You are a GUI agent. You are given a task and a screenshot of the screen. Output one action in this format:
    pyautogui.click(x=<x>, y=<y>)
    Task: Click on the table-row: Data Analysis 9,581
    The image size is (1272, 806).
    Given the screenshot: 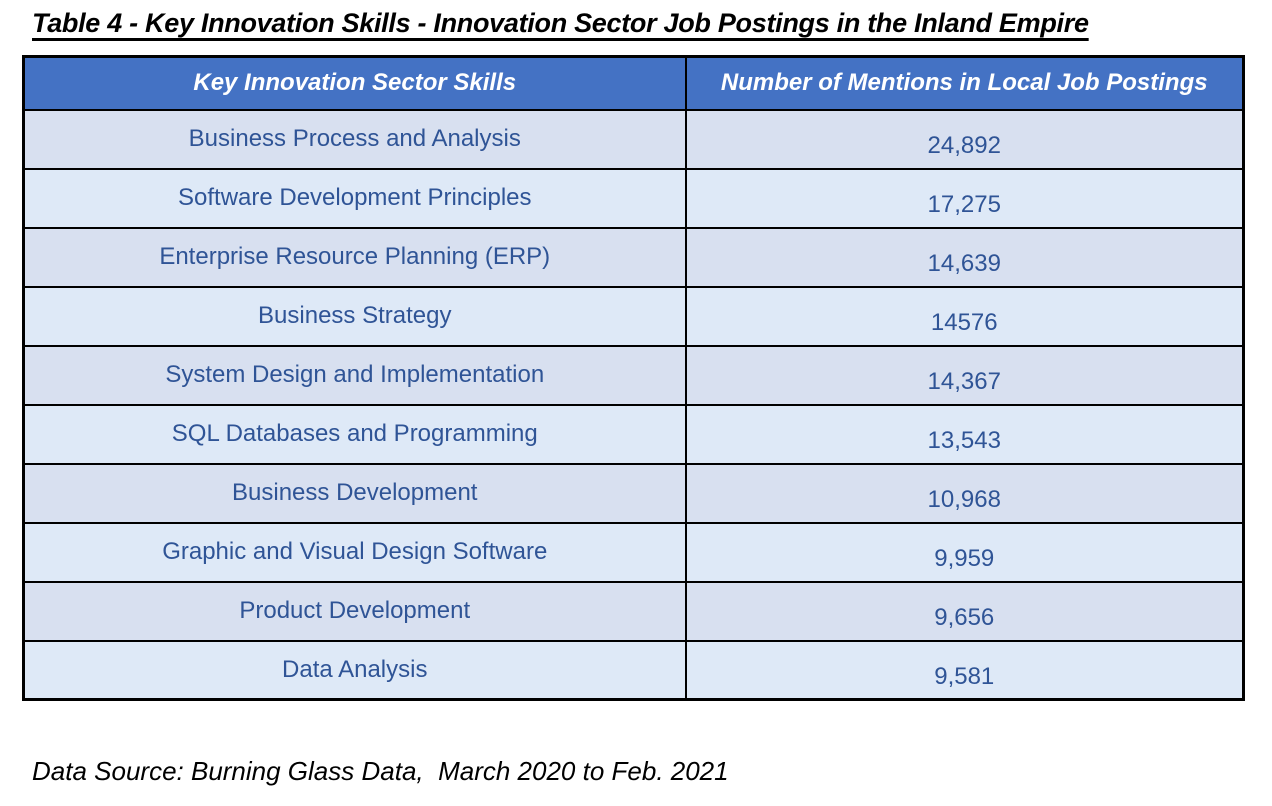 What is the action you would take?
    pyautogui.click(x=633, y=670)
    